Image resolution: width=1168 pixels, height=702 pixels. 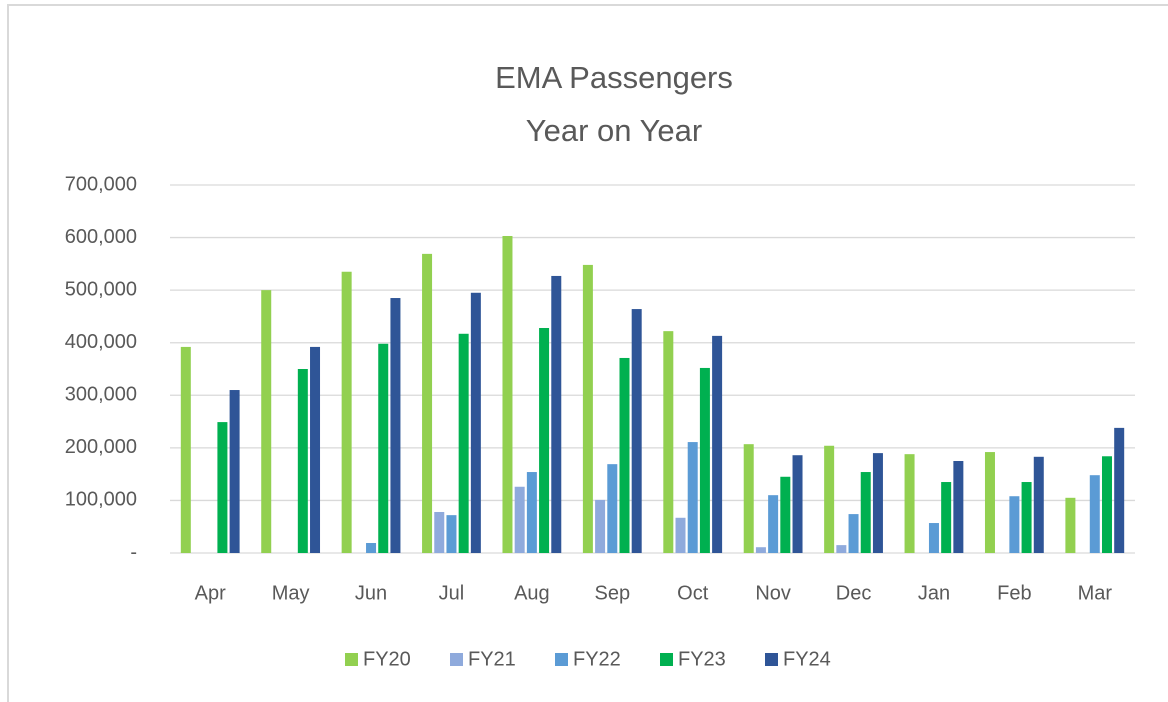 What do you see at coordinates (807, 659) in the screenshot?
I see `legend-label: FY24` at bounding box center [807, 659].